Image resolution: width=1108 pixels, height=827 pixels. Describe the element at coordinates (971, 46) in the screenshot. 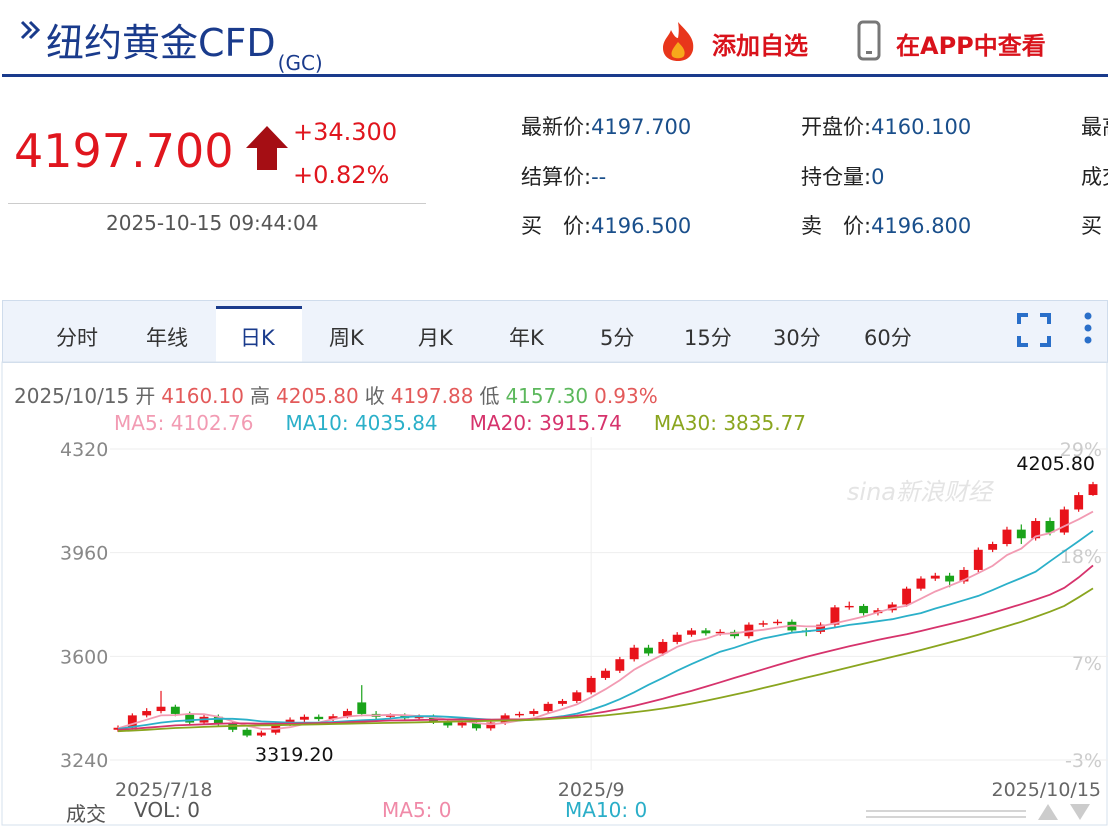

I see `open-in-app: 在APP中查看` at that location.